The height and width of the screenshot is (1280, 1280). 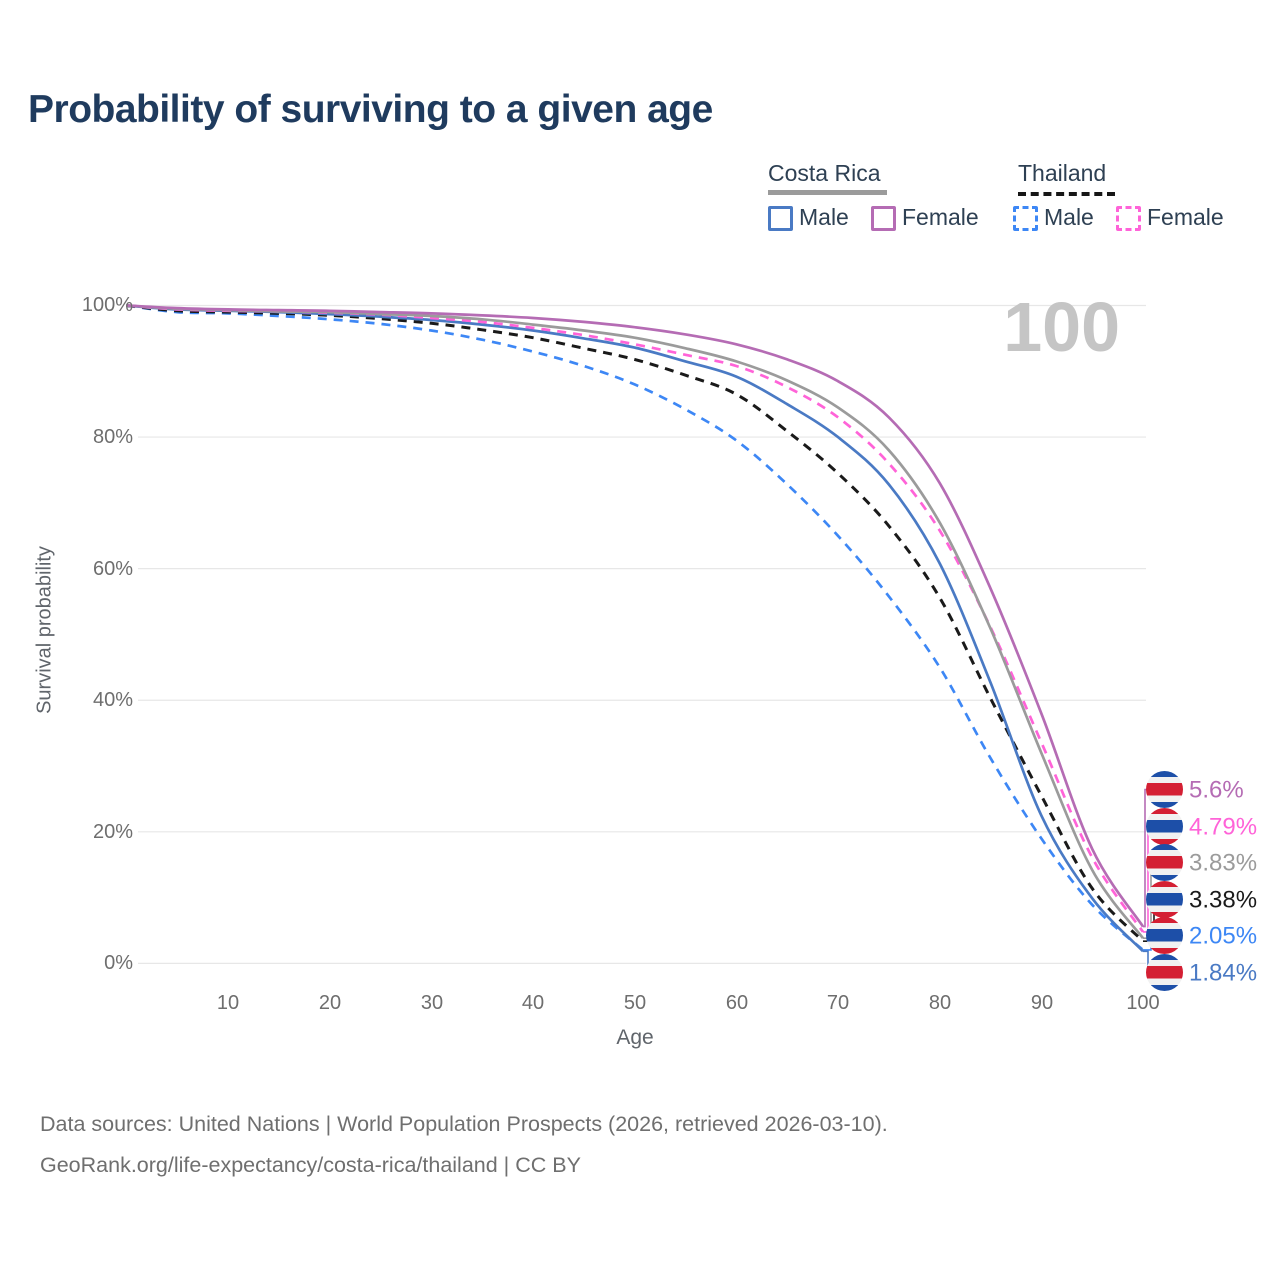 I want to click on checkbox-thailand-male, so click(x=1025, y=218).